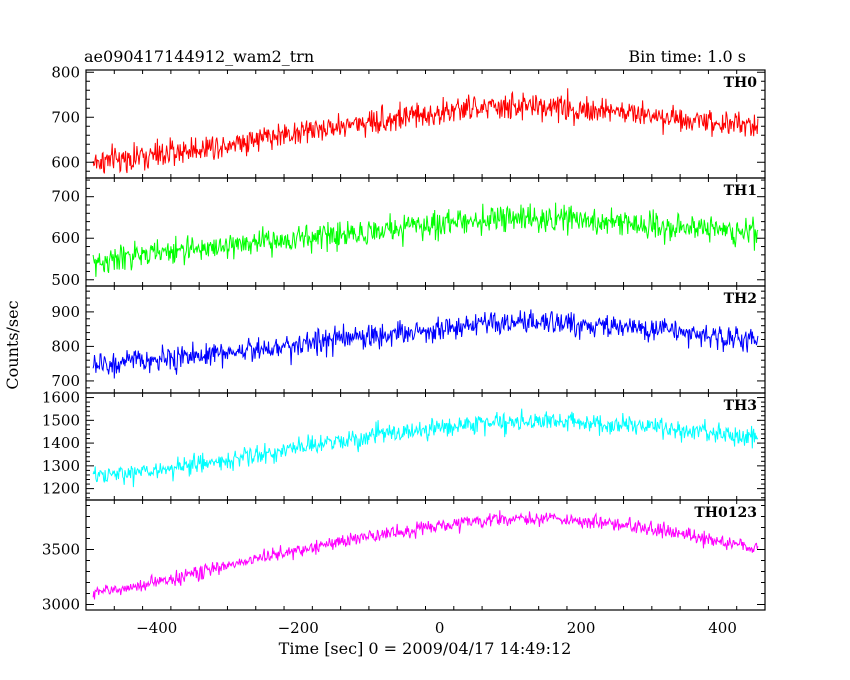 Image resolution: width=850 pixels, height=680 pixels. I want to click on panel-th0123: 3000 3500 TH0123, so click(404, 556).